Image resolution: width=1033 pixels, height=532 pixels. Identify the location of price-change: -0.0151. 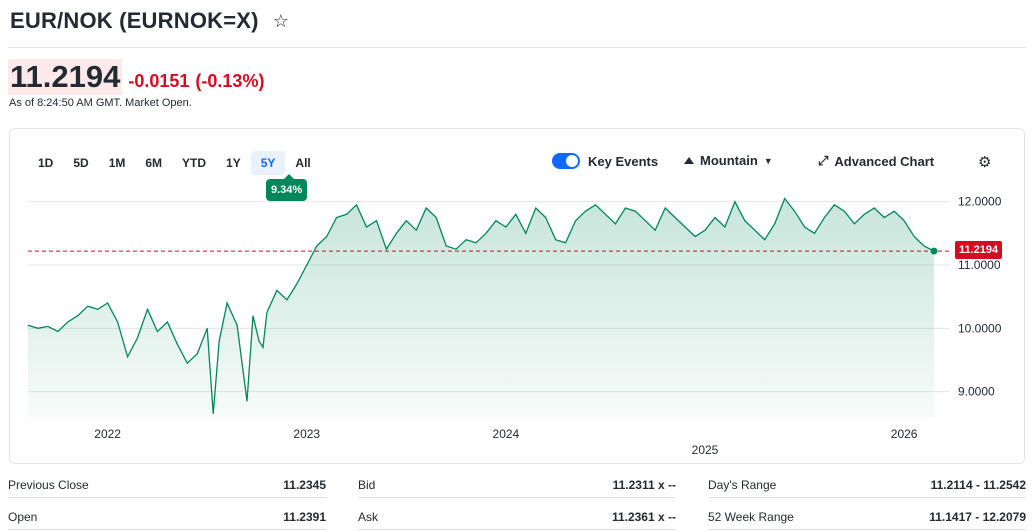
(159, 81).